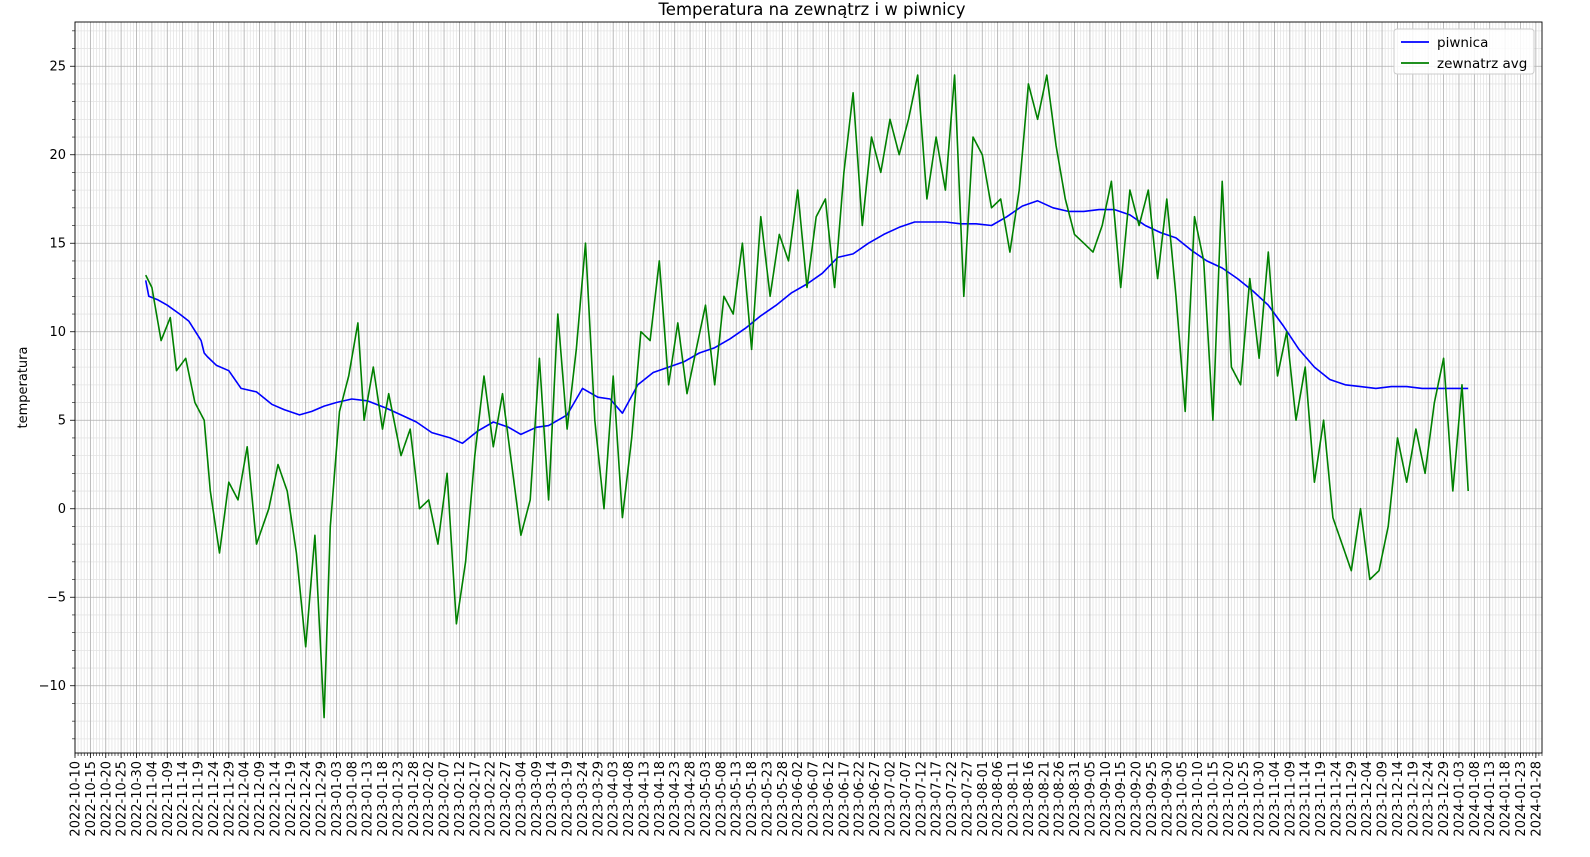  I want to click on y-axis-label: temperatura, so click(23, 388).